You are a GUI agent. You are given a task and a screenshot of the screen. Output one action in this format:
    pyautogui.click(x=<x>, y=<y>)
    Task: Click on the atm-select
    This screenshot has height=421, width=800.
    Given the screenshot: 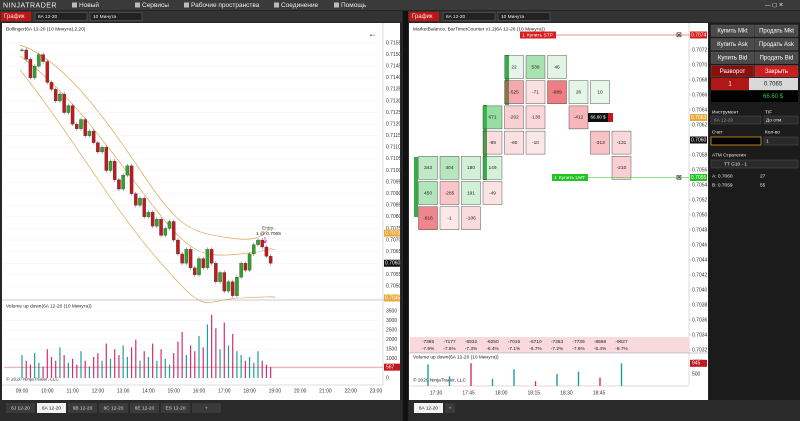 What is the action you would take?
    pyautogui.click(x=754, y=164)
    